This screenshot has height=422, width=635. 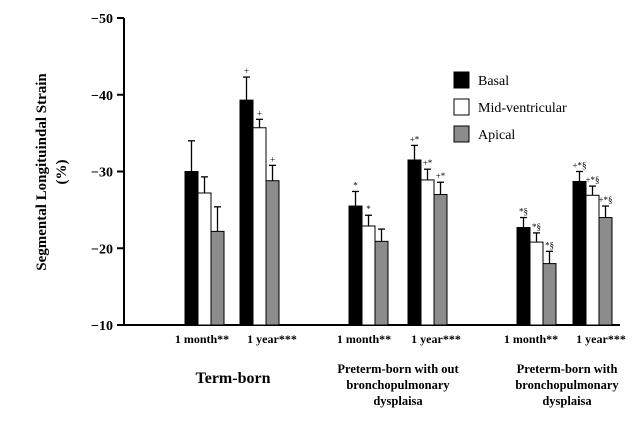 I want to click on y-axis-label-line-1: Segmental Longituindal Strain, so click(x=42, y=172).